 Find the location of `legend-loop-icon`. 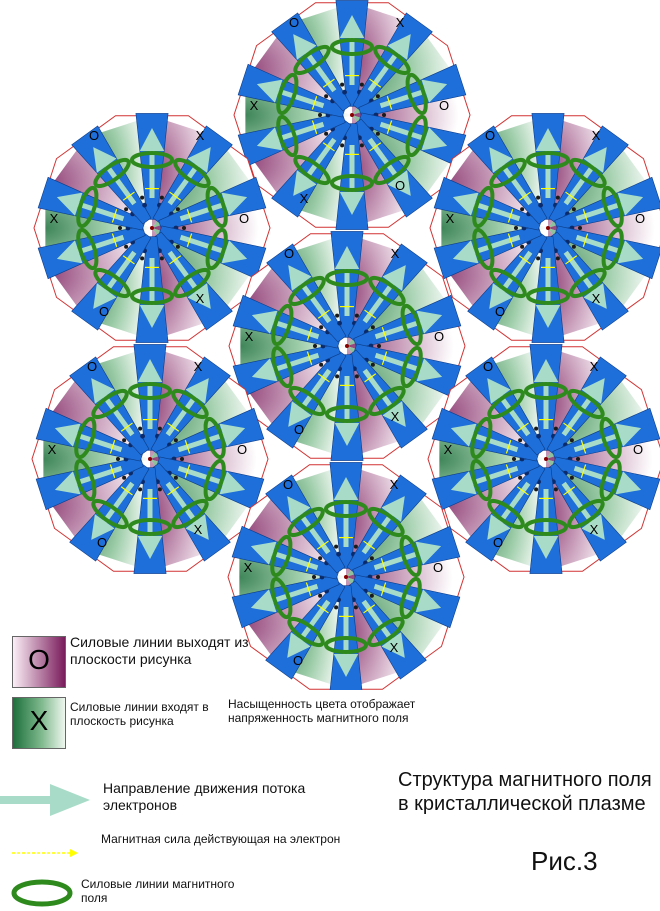

legend-loop-icon is located at coordinates (42, 893).